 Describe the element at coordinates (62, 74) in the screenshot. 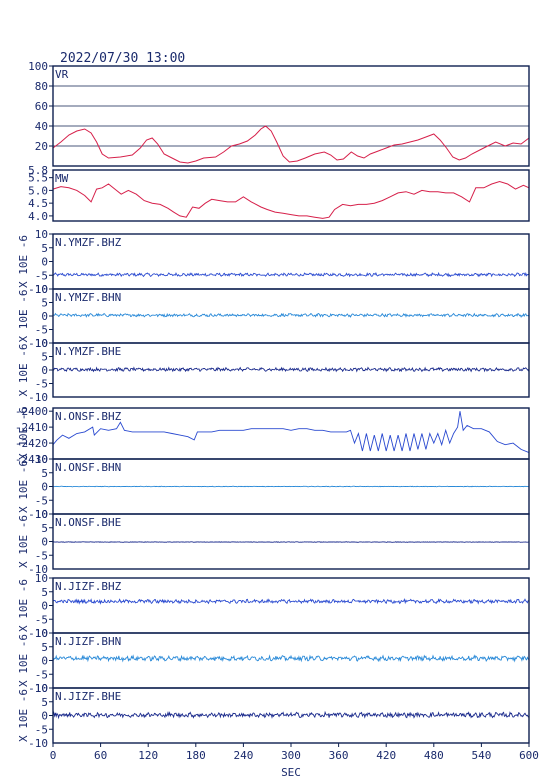

I see `panel-label: VR` at that location.